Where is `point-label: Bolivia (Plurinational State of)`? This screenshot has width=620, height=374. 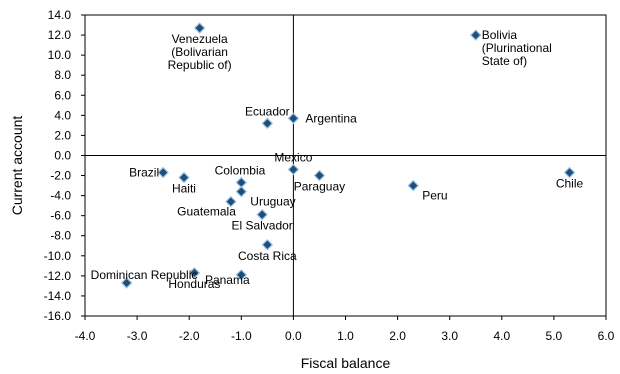
point-label: Bolivia (Plurinational State of) is located at coordinates (517, 48).